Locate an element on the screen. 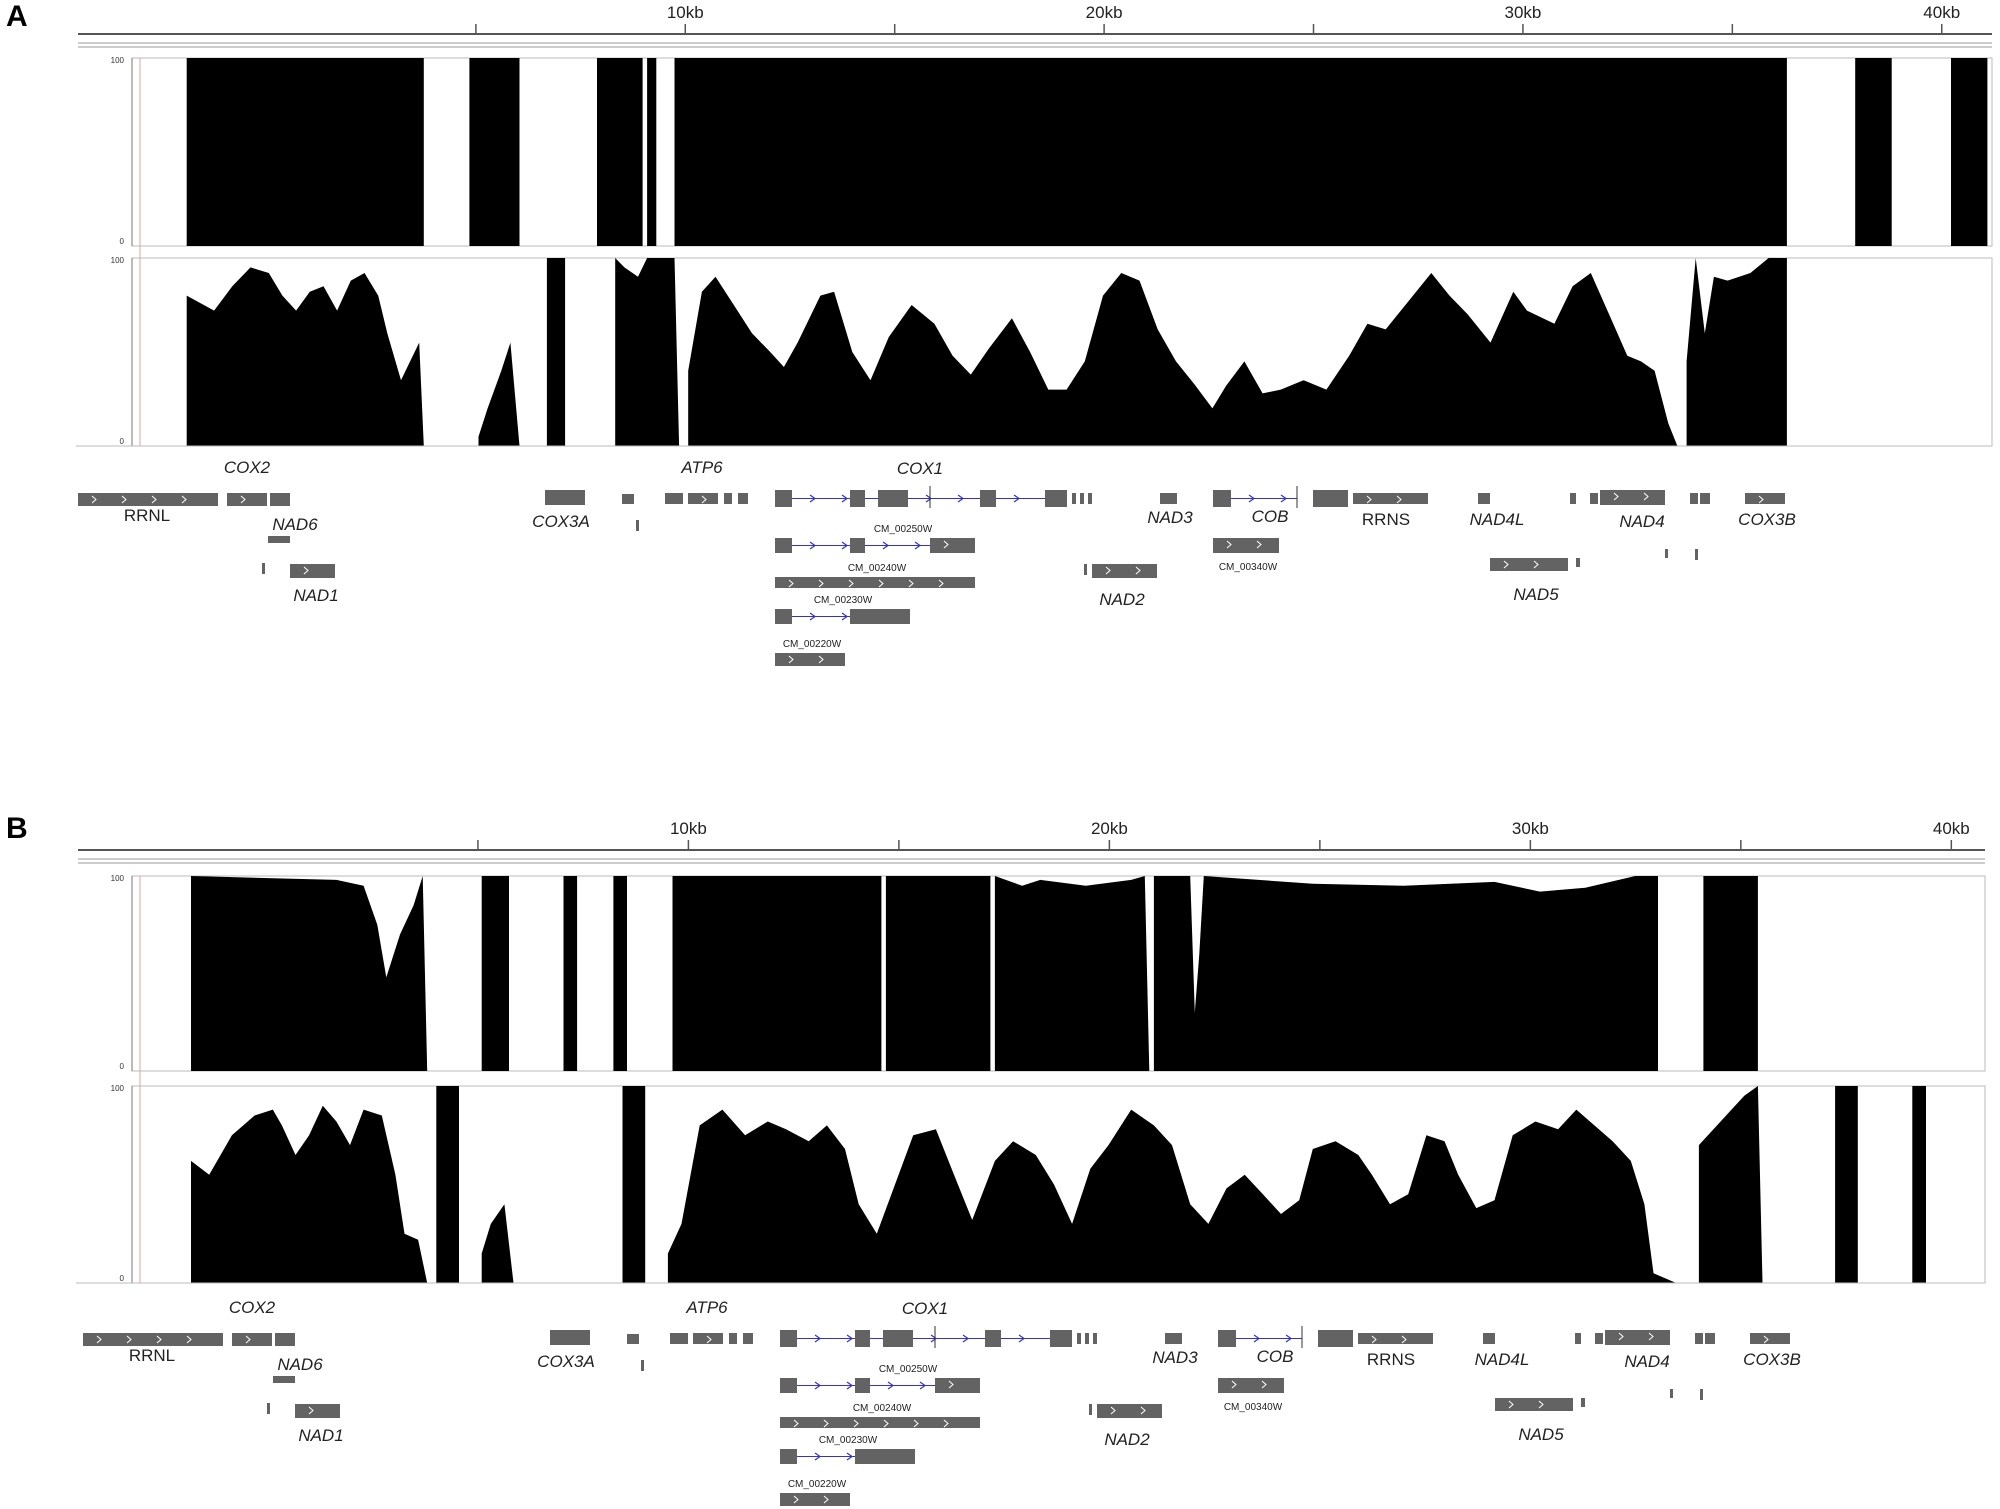  gene-feature-nad4 is located at coordinates (1632, 497).